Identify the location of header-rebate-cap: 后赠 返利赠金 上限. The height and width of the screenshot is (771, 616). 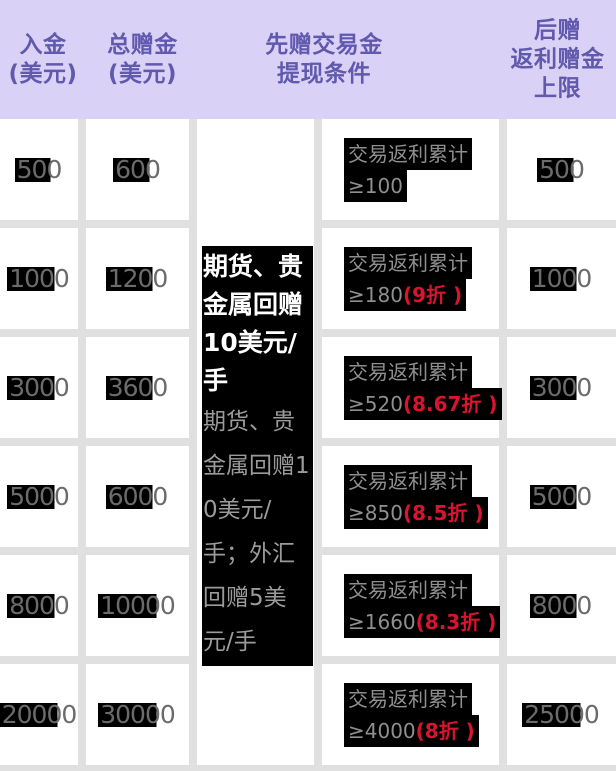
(557, 59).